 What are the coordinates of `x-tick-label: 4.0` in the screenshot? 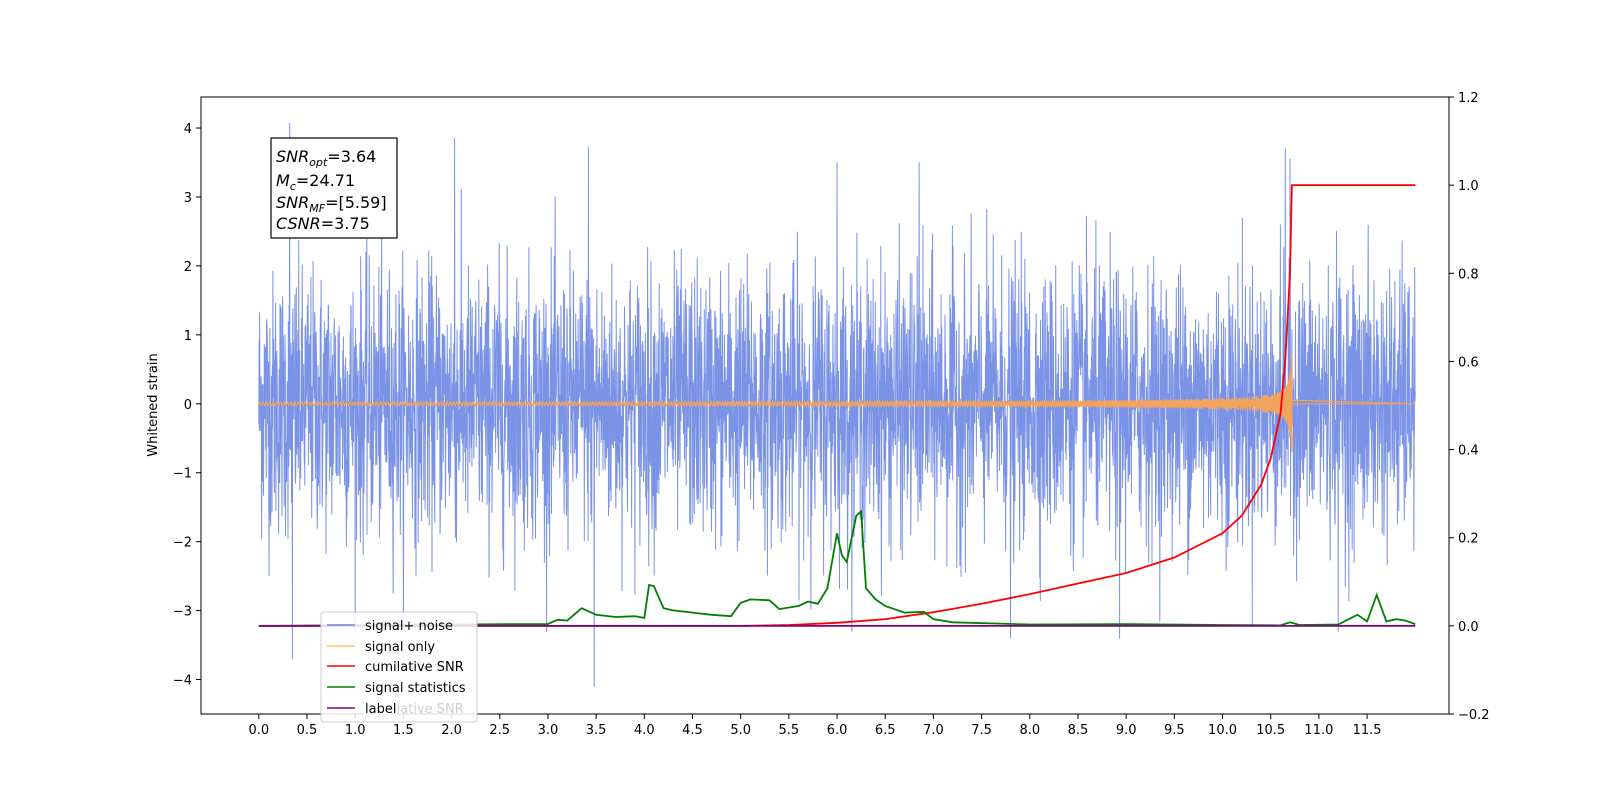 It's located at (644, 730).